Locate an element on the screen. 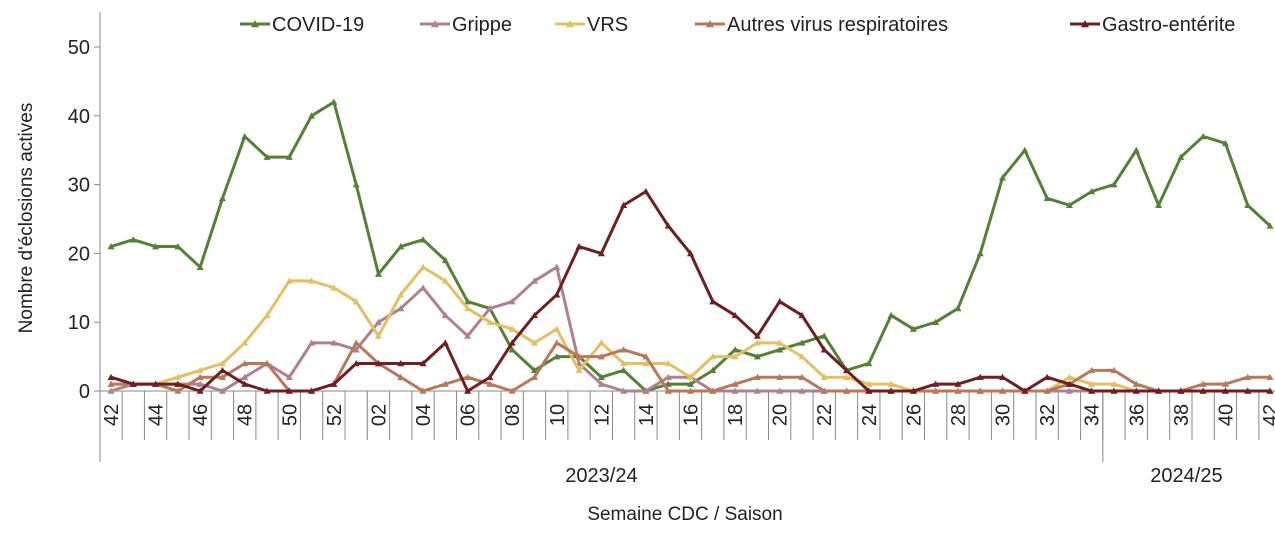  legend-marker is located at coordinates (570, 24).